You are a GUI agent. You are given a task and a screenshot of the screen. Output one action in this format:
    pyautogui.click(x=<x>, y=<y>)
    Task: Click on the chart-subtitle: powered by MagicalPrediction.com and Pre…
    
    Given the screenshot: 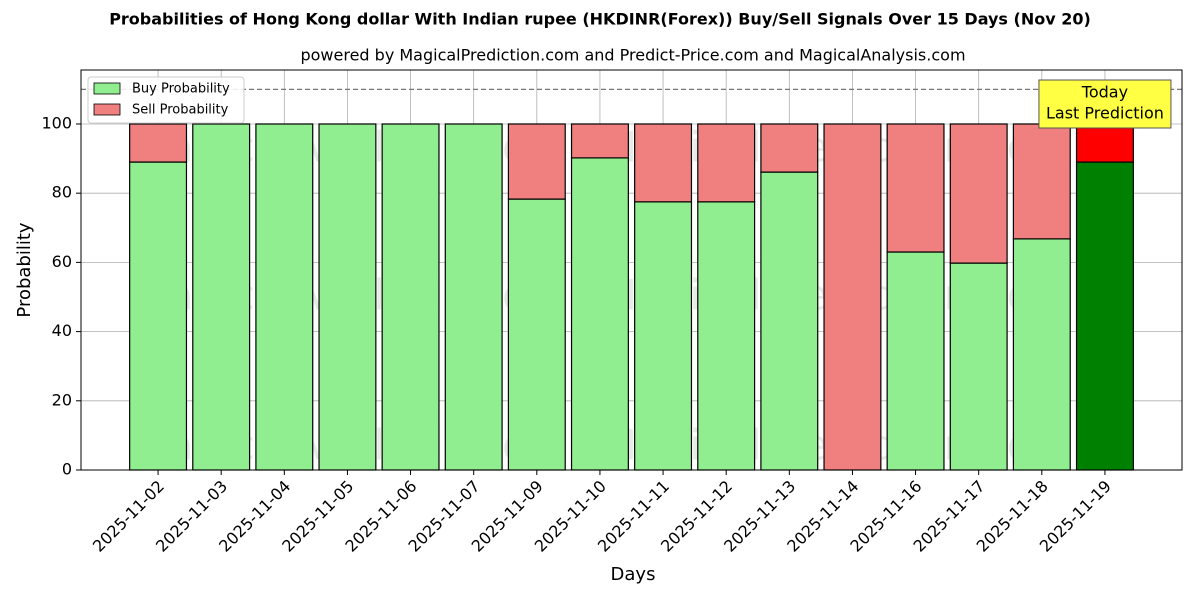 What is the action you would take?
    pyautogui.click(x=632, y=55)
    